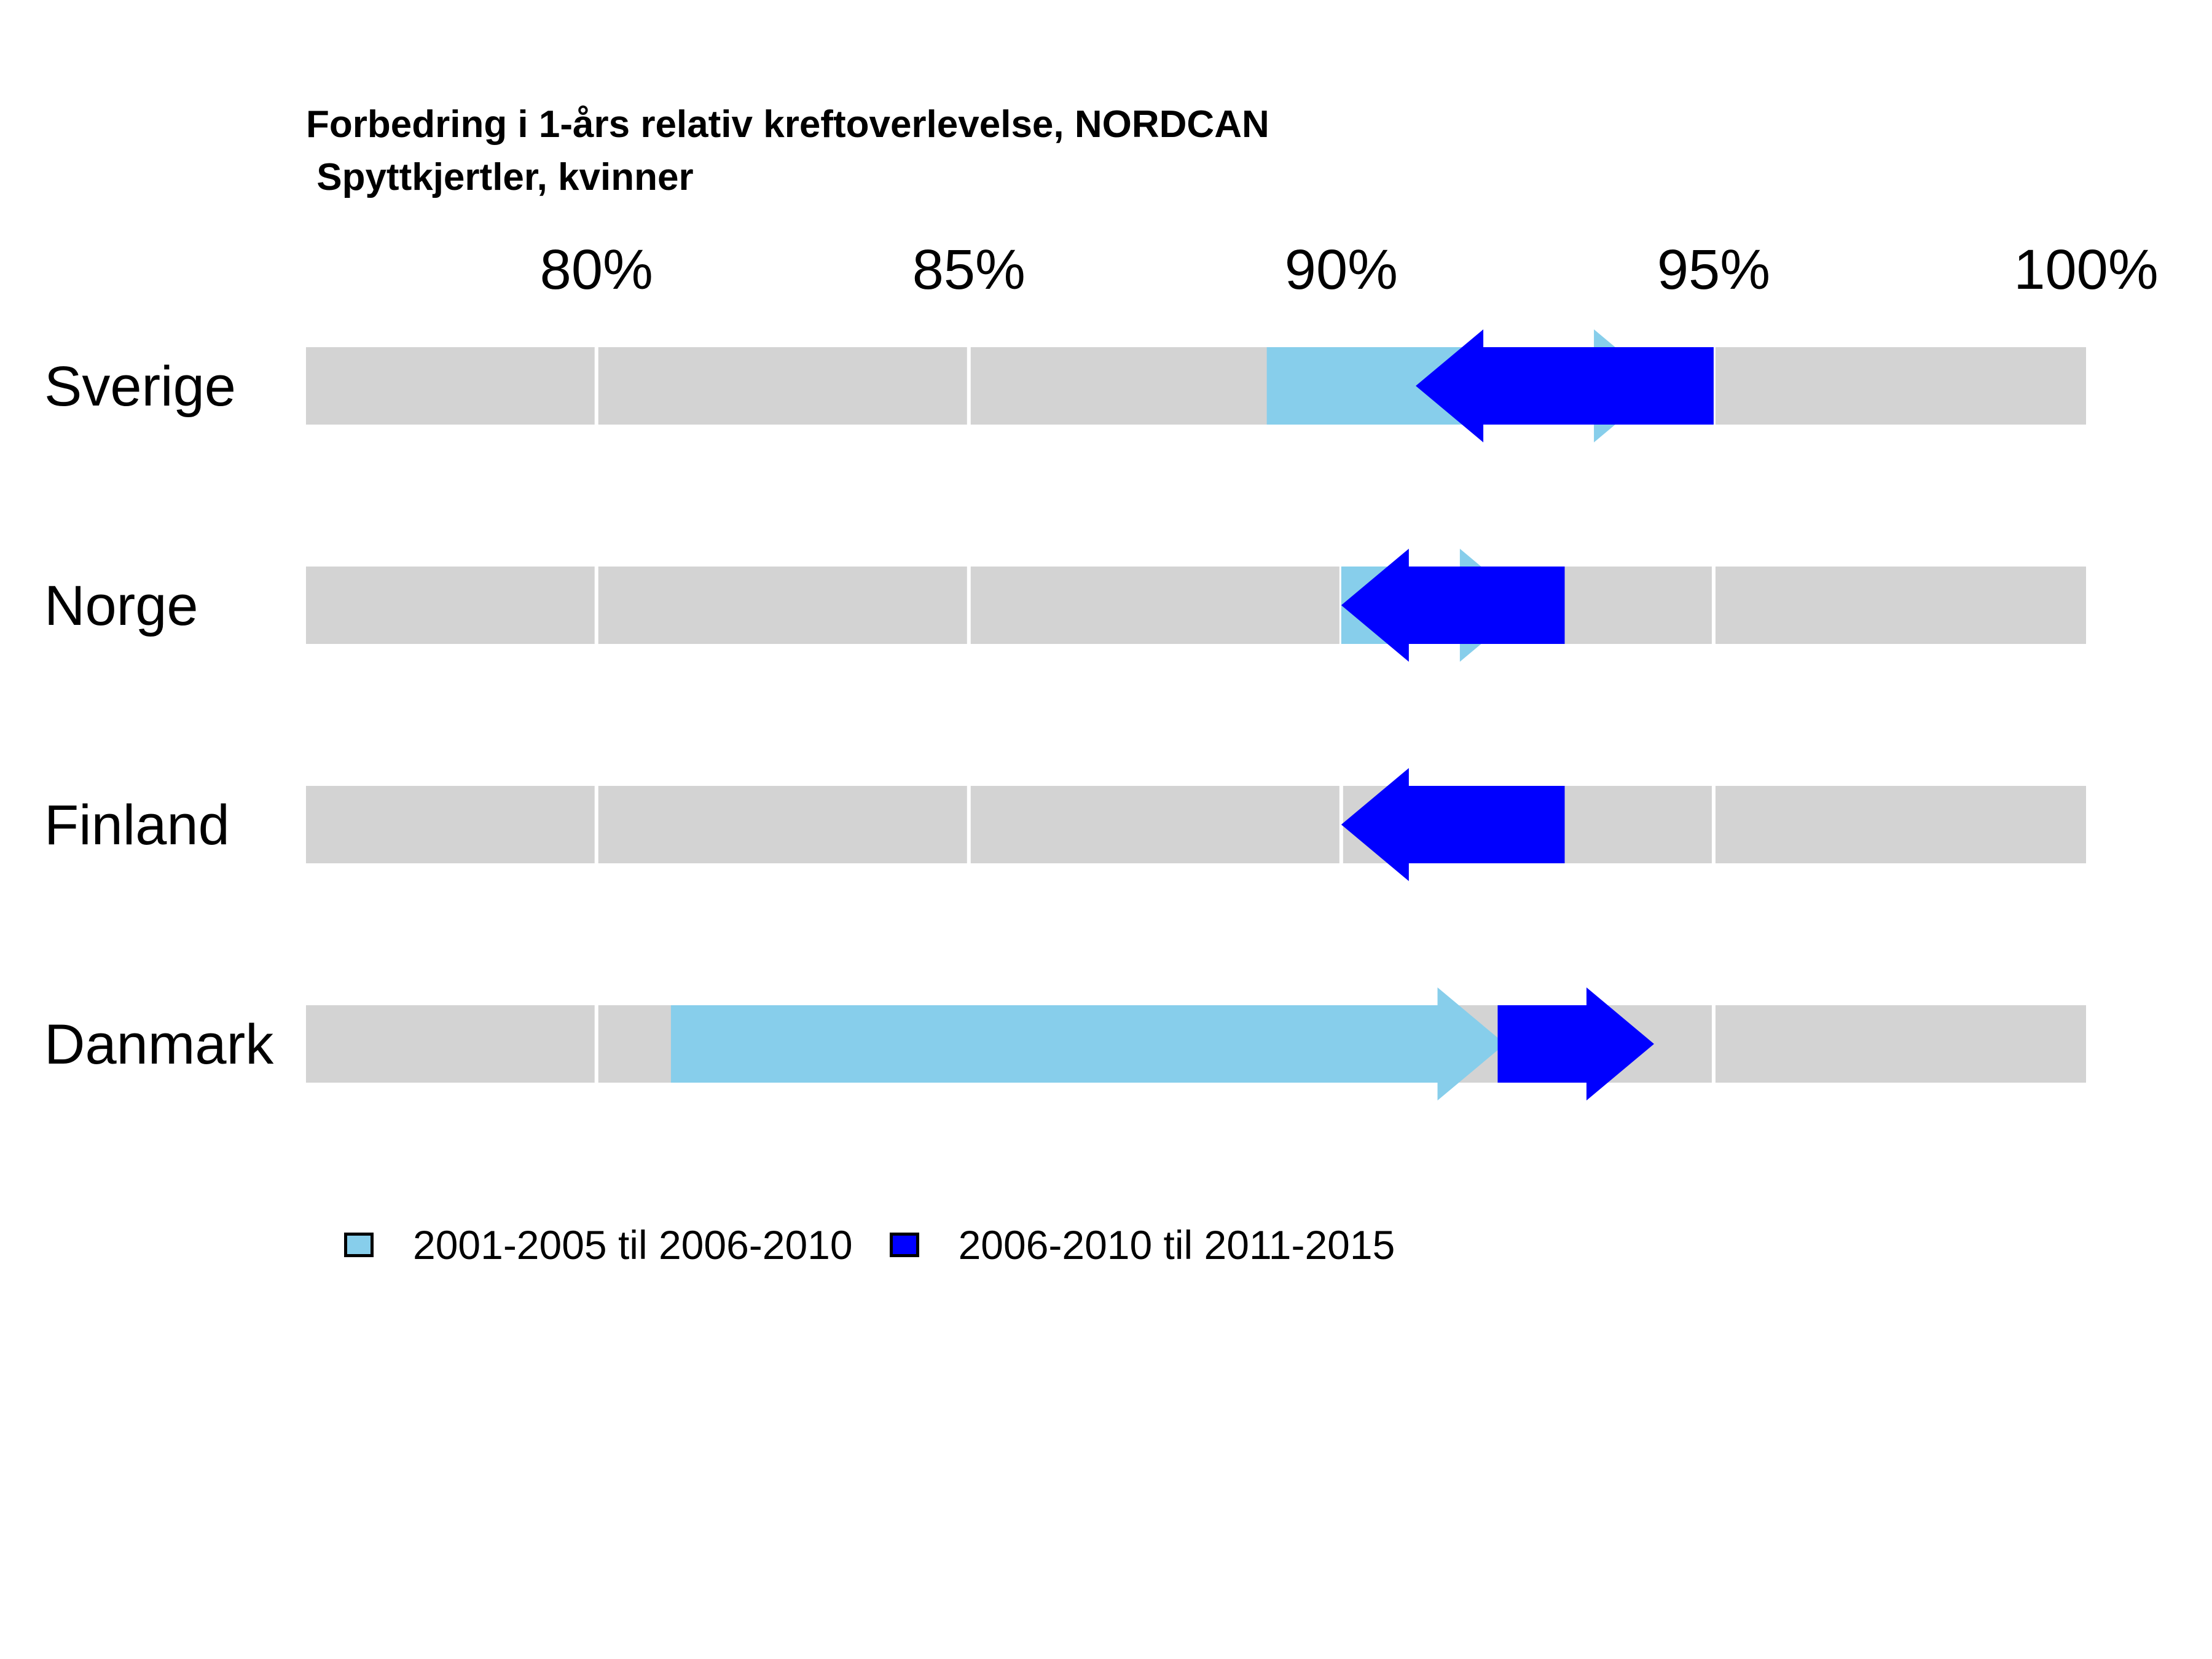 The image size is (2212, 1659). Describe the element at coordinates (1565, 385) in the screenshot. I see `arrow-series-2-sverige` at that location.